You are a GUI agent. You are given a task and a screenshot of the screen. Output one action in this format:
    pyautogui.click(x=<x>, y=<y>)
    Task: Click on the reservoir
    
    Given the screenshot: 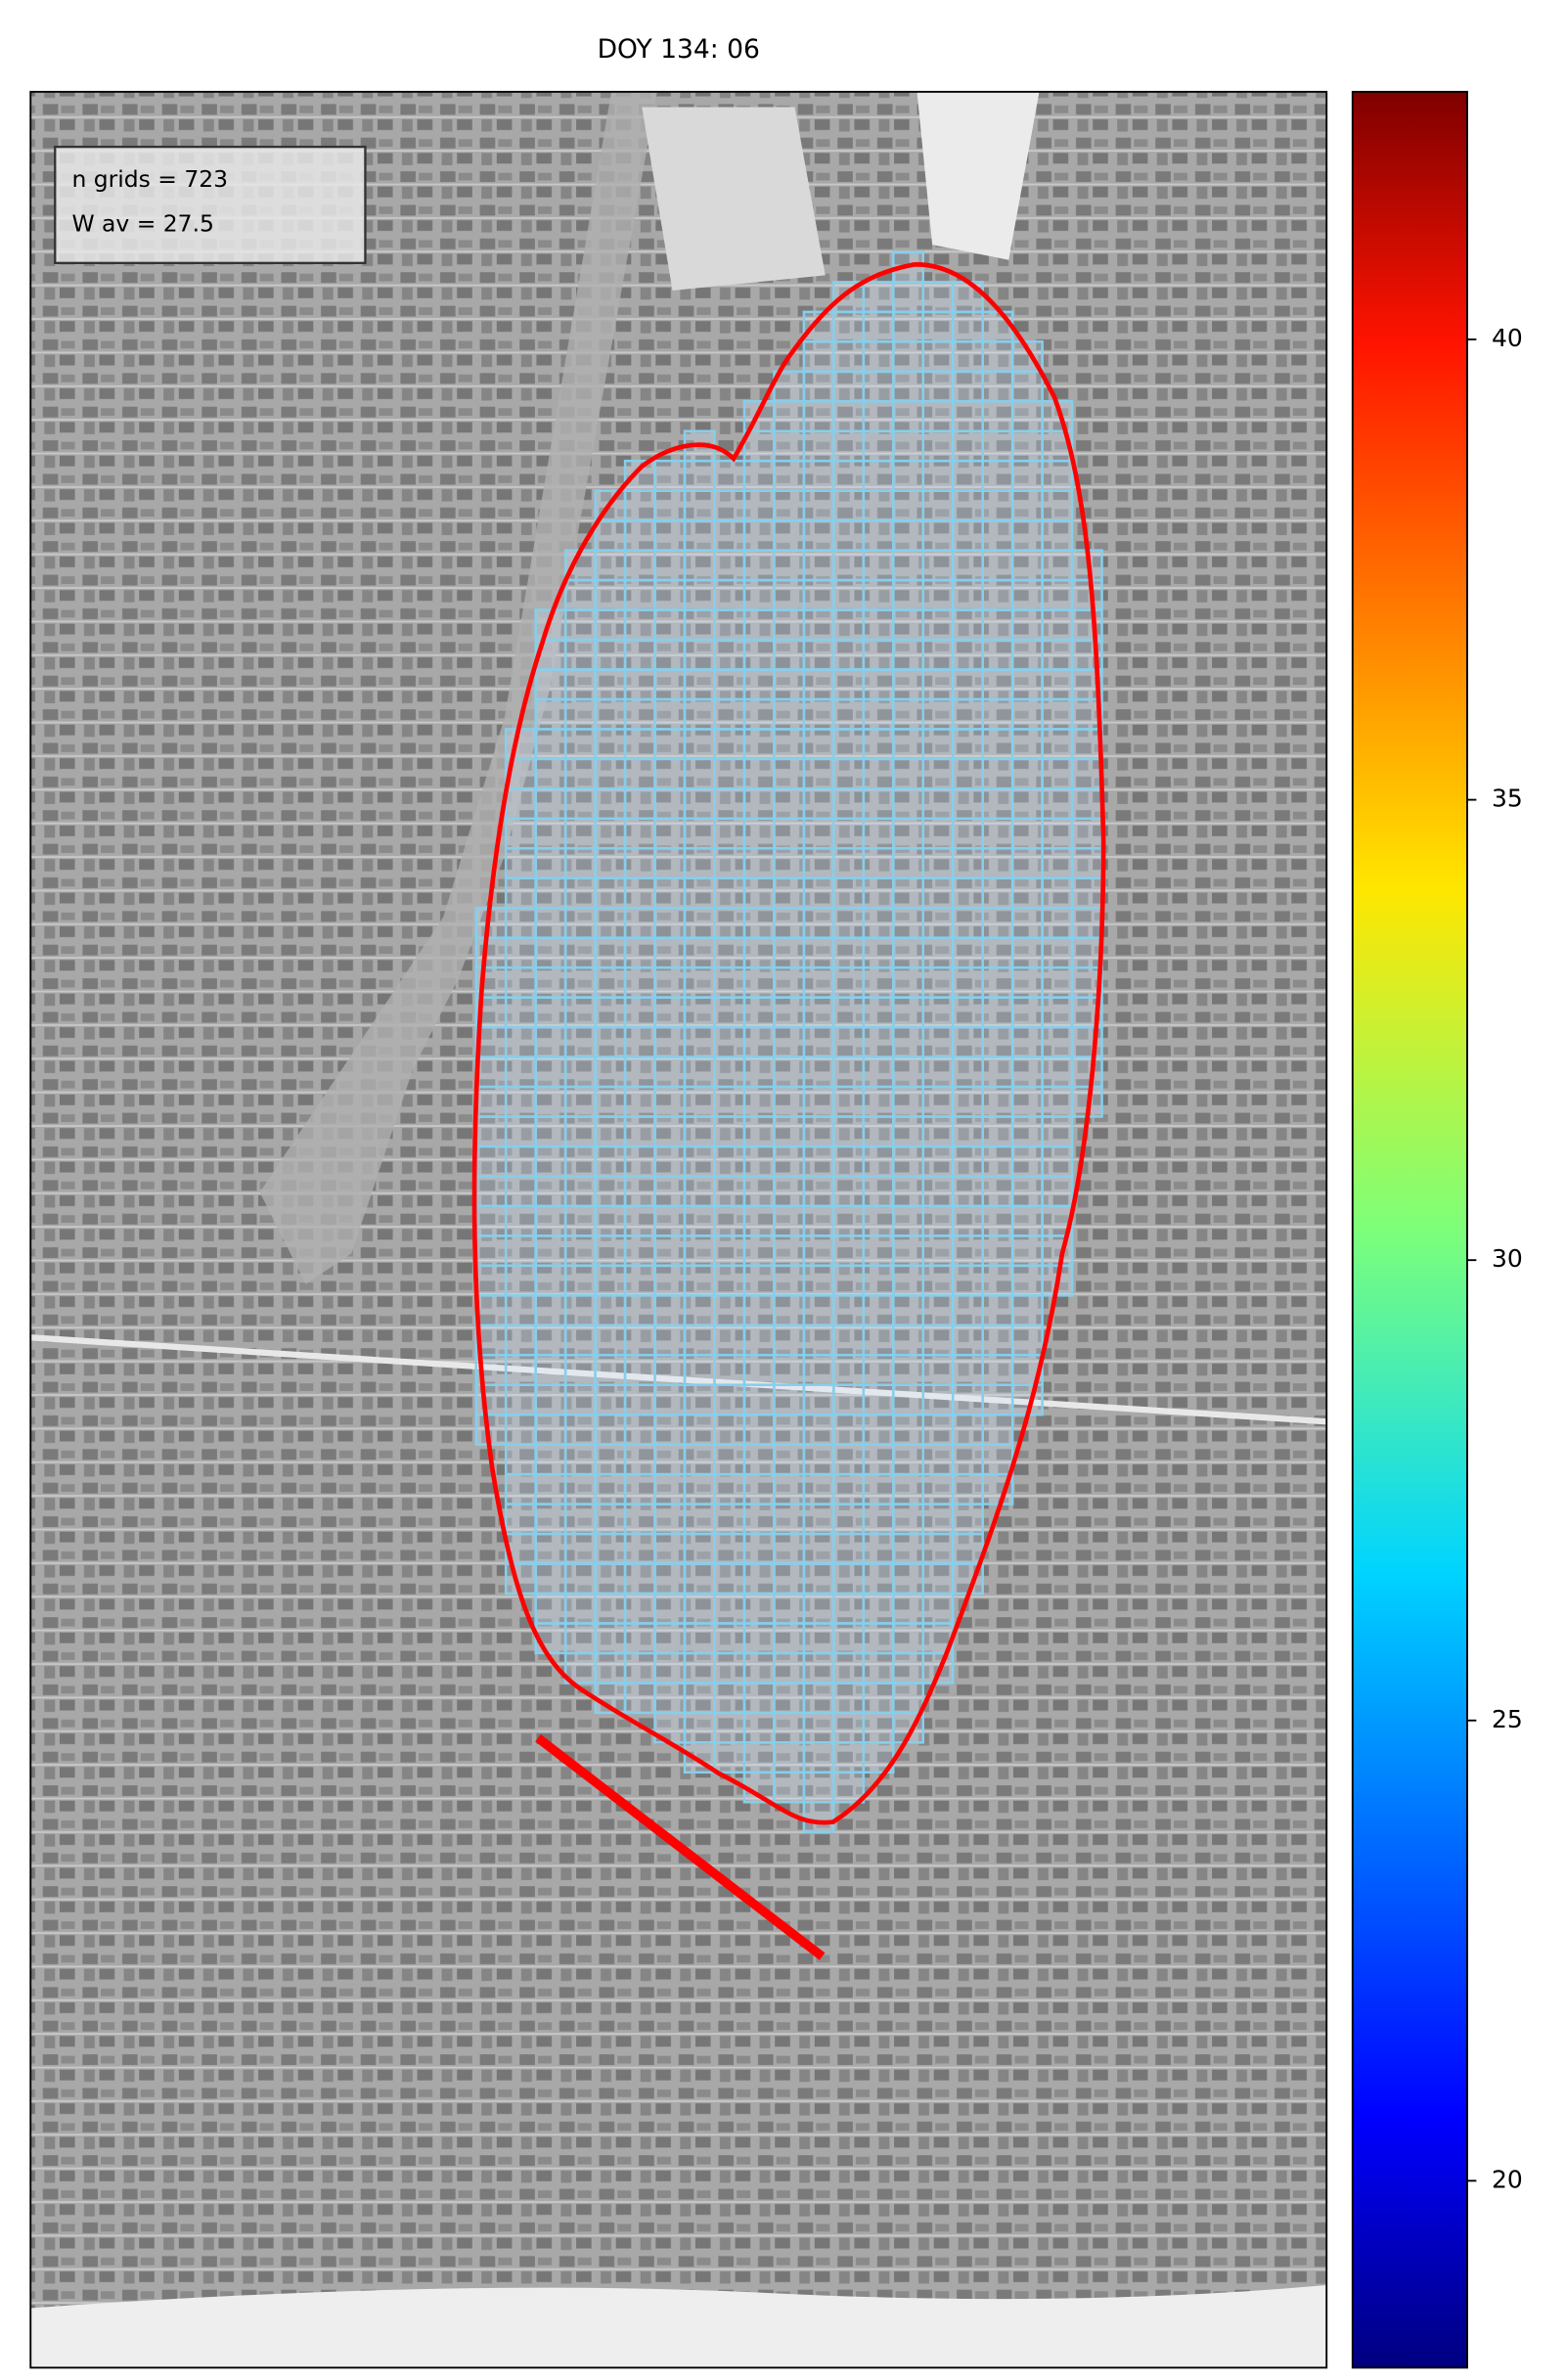 What is the action you would take?
    pyautogui.click(x=978, y=175)
    